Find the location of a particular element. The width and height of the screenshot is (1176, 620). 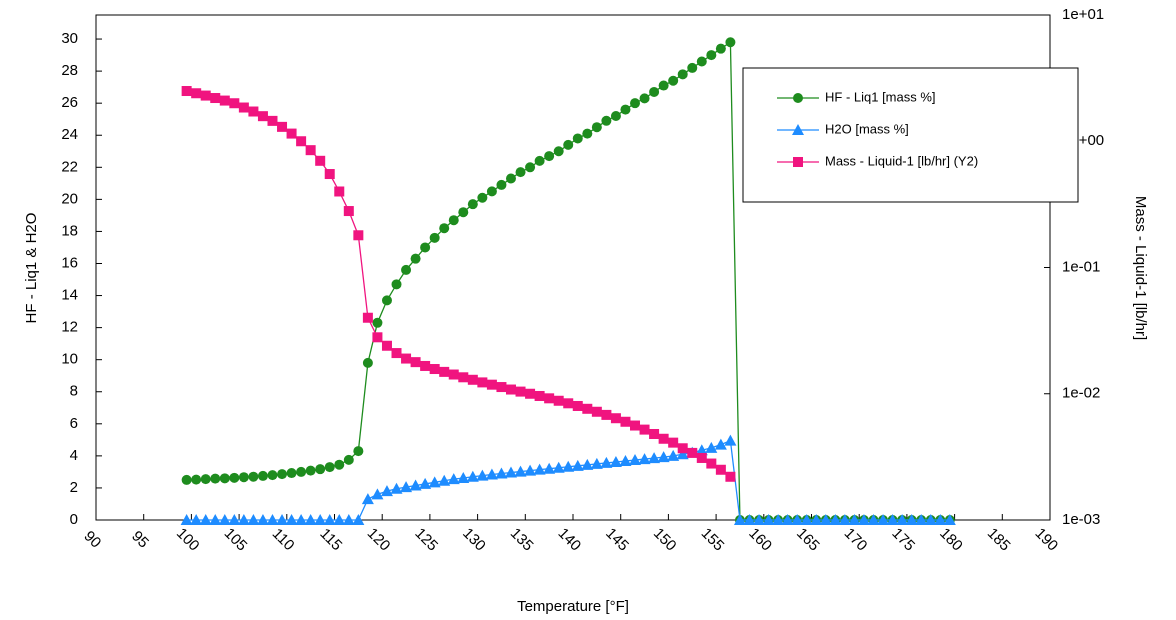

y-tick-label: 20 is located at coordinates (69, 198).